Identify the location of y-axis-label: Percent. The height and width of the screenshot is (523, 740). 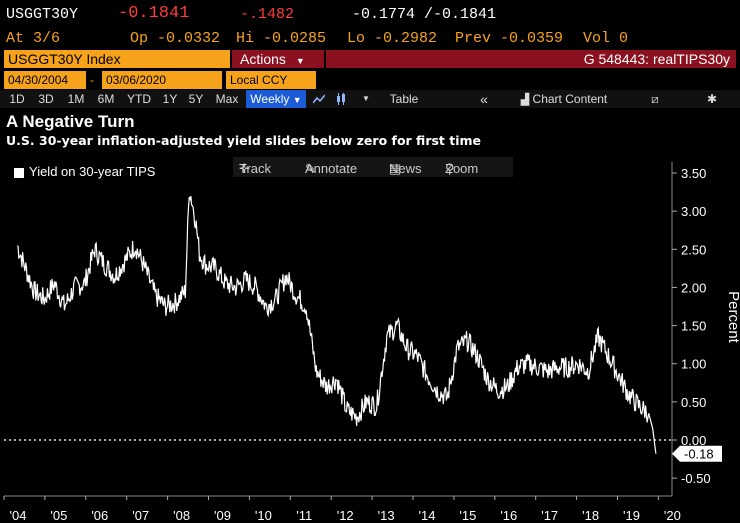
(732, 317).